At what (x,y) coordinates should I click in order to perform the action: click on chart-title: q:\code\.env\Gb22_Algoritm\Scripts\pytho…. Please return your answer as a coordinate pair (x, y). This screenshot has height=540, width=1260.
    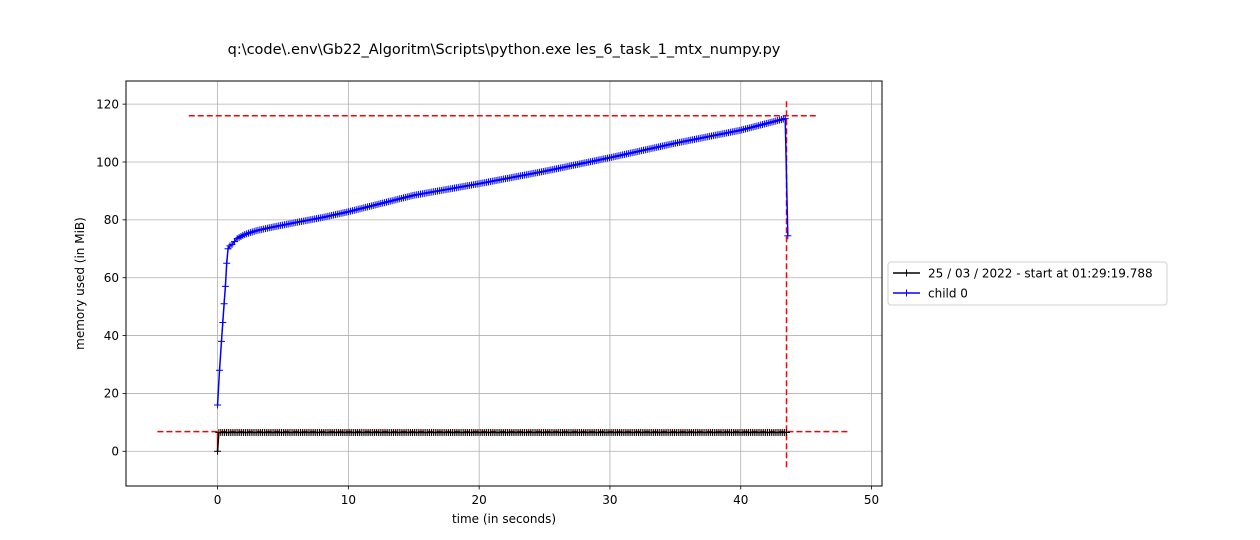
    Looking at the image, I should click on (504, 50).